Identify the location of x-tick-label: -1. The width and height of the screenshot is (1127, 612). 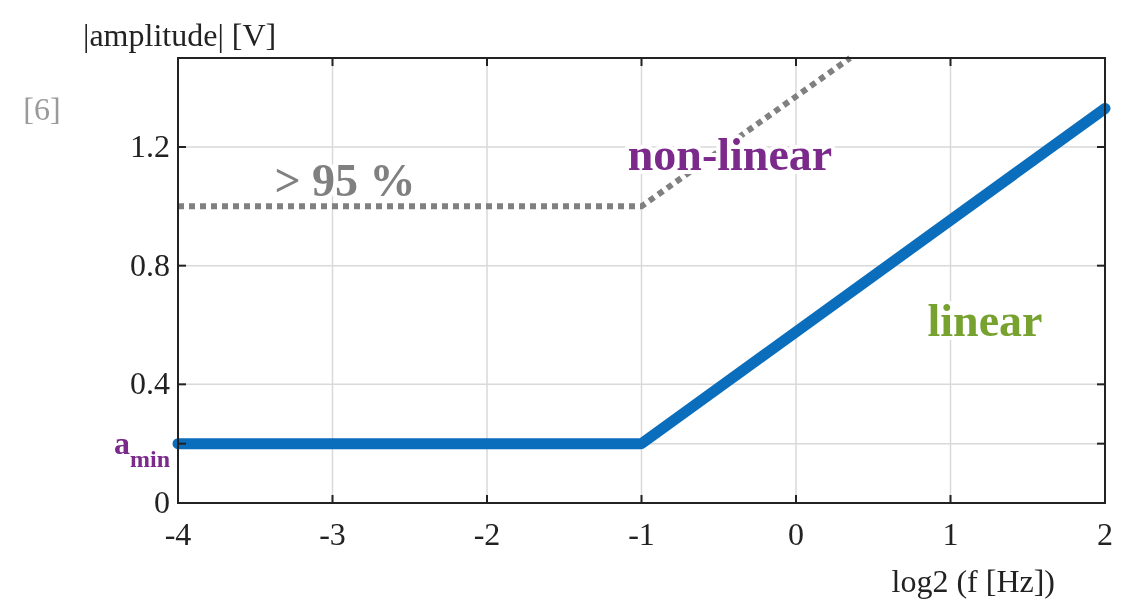
(641, 534).